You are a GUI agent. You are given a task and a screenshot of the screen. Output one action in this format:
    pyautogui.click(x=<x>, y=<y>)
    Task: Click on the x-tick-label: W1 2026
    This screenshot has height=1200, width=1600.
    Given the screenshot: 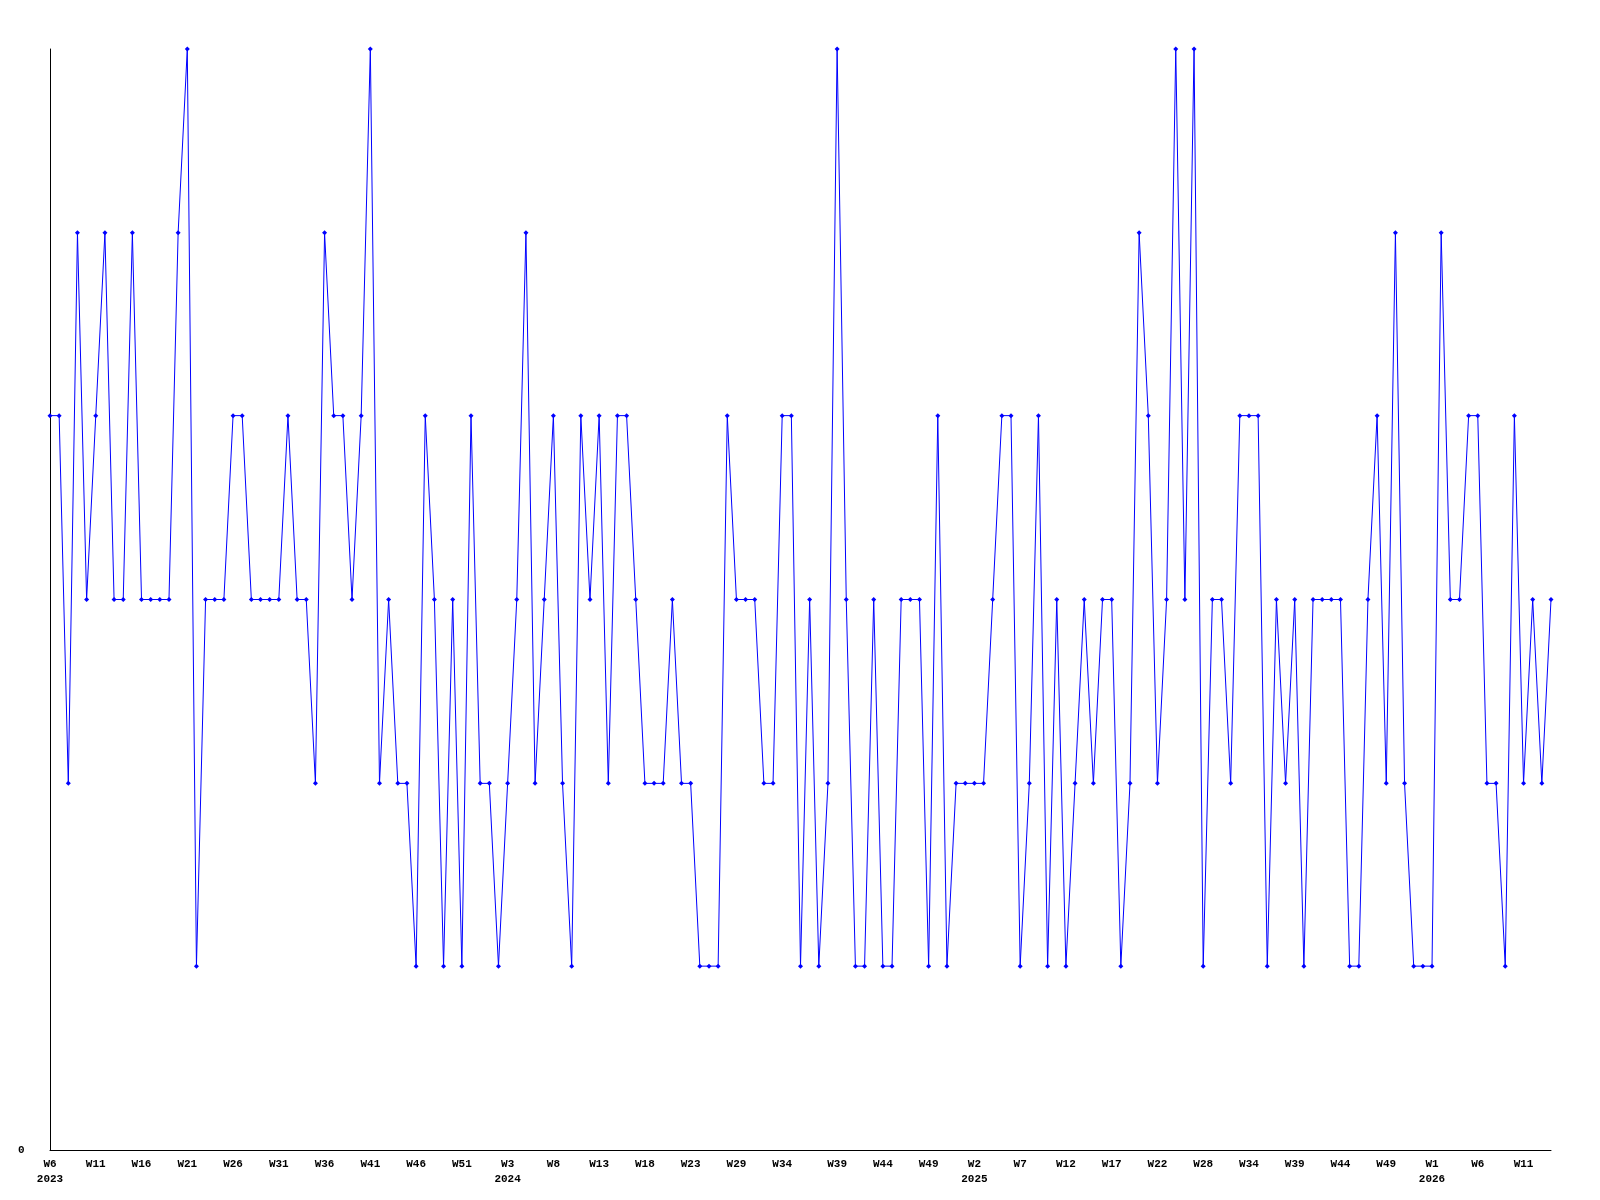 What is the action you would take?
    pyautogui.click(x=1432, y=1171)
    